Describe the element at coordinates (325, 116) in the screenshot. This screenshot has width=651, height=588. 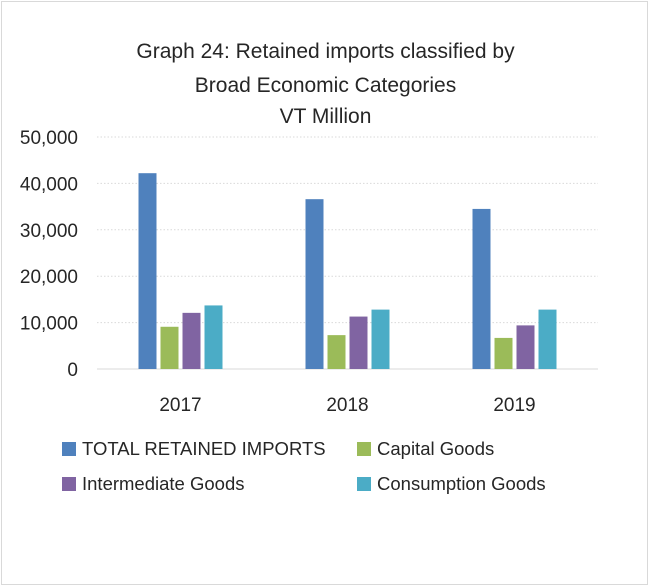
I see `chart-unit-label: VT Million` at that location.